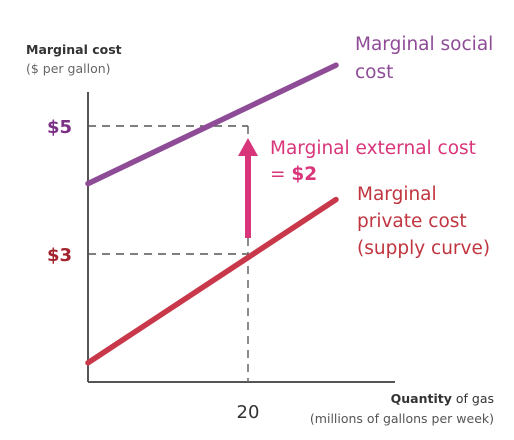 The height and width of the screenshot is (440, 514). What do you see at coordinates (248, 412) in the screenshot?
I see `x-tick-label-20: 20` at bounding box center [248, 412].